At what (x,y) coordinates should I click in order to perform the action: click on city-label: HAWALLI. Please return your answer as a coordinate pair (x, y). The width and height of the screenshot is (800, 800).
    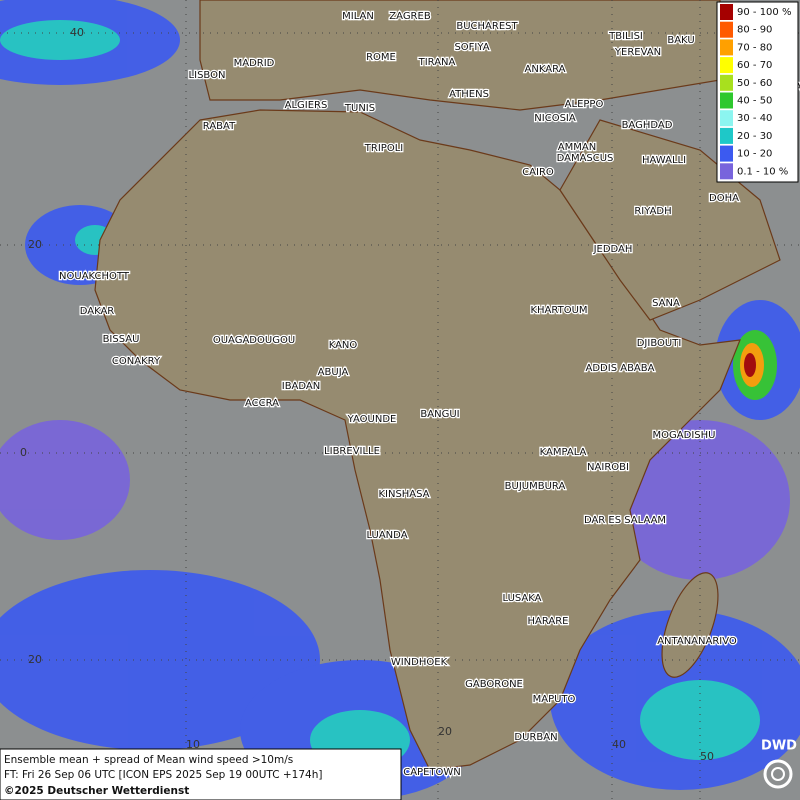
    Looking at the image, I should click on (664, 160).